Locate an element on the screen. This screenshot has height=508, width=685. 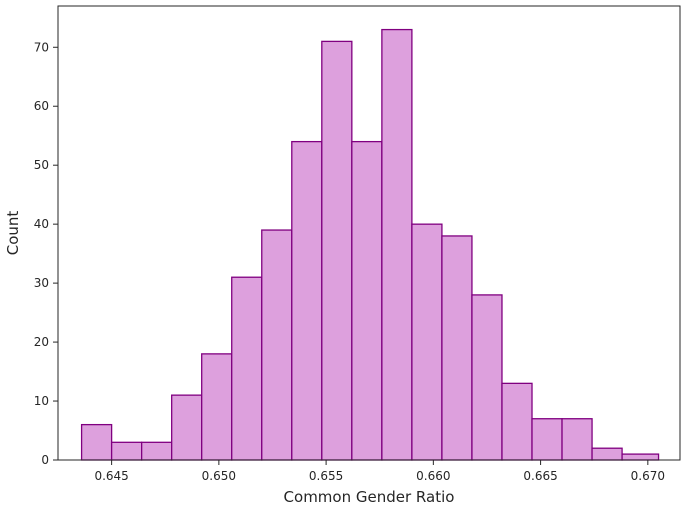
x-tick-label: 0.660 is located at coordinates (433, 476).